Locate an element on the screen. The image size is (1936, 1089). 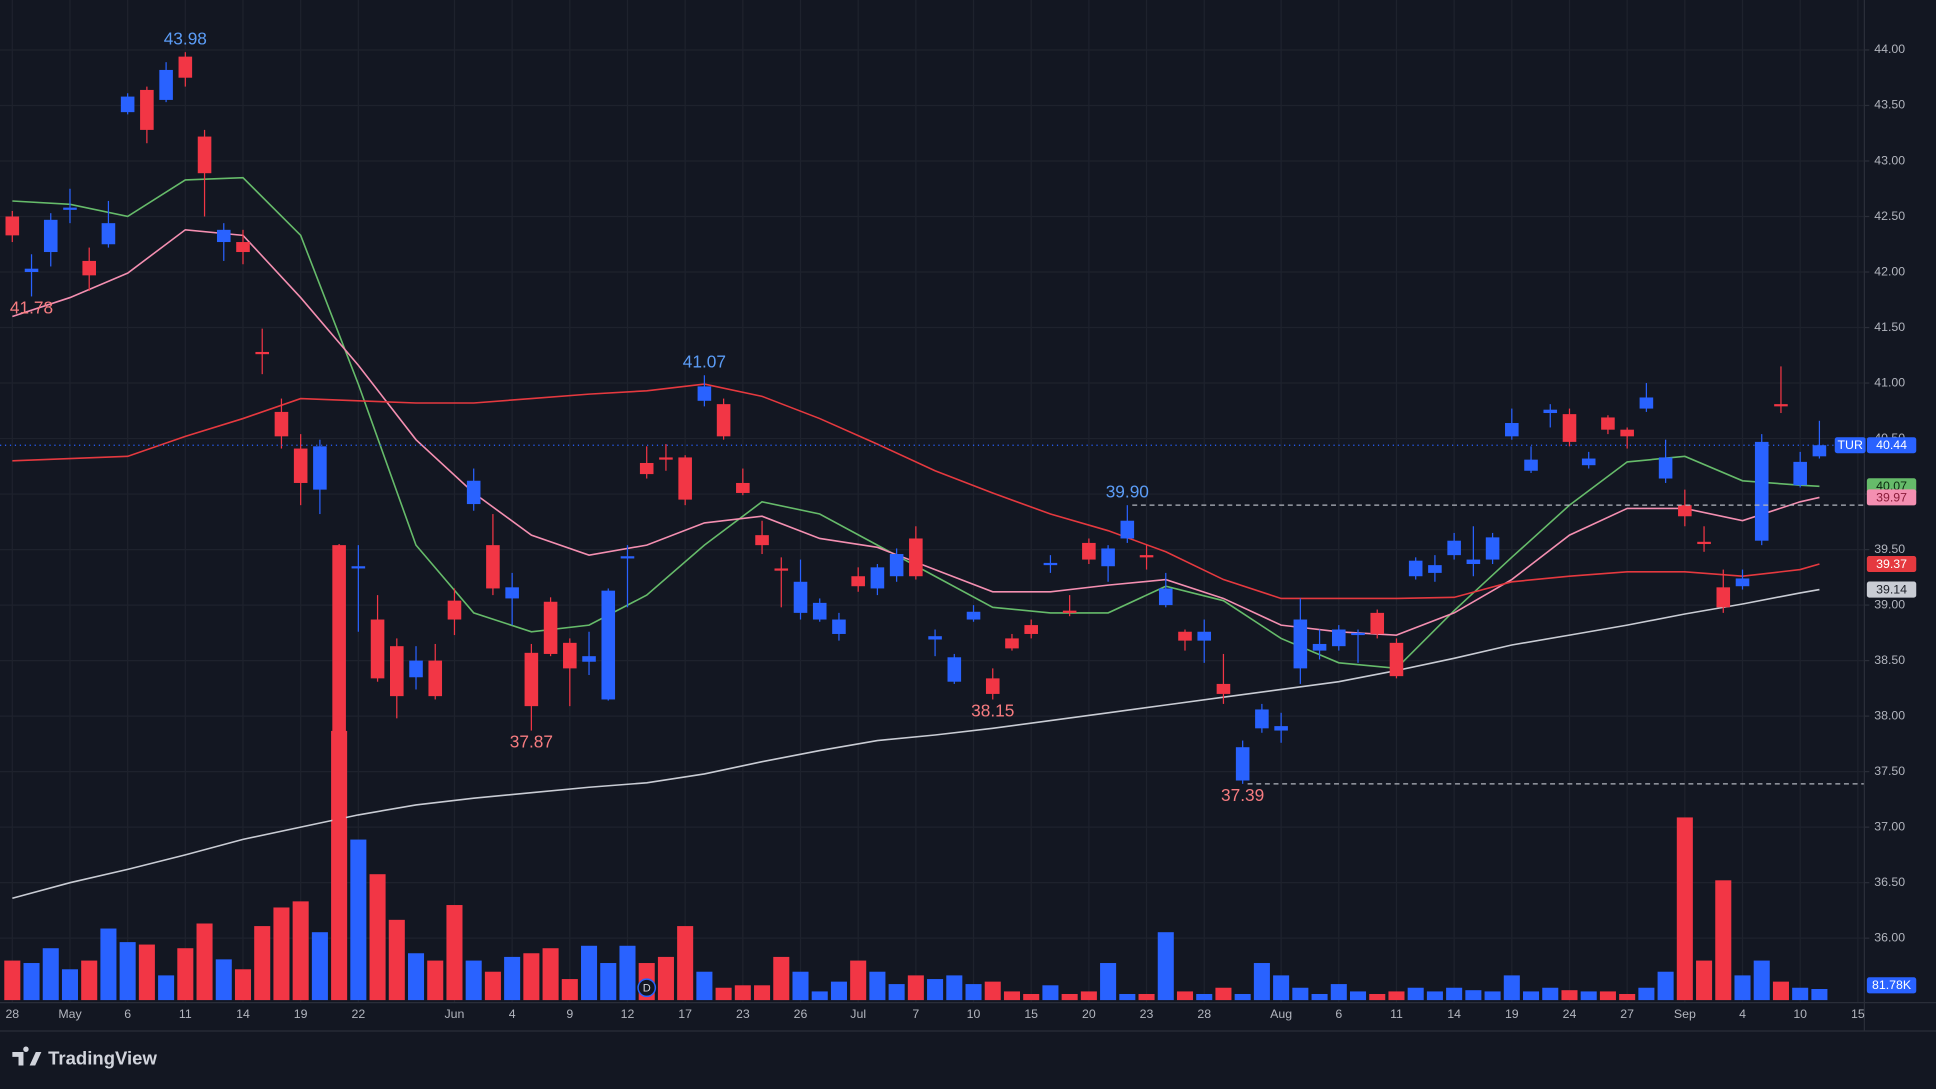
high-low-label: 41.07 is located at coordinates (704, 361).